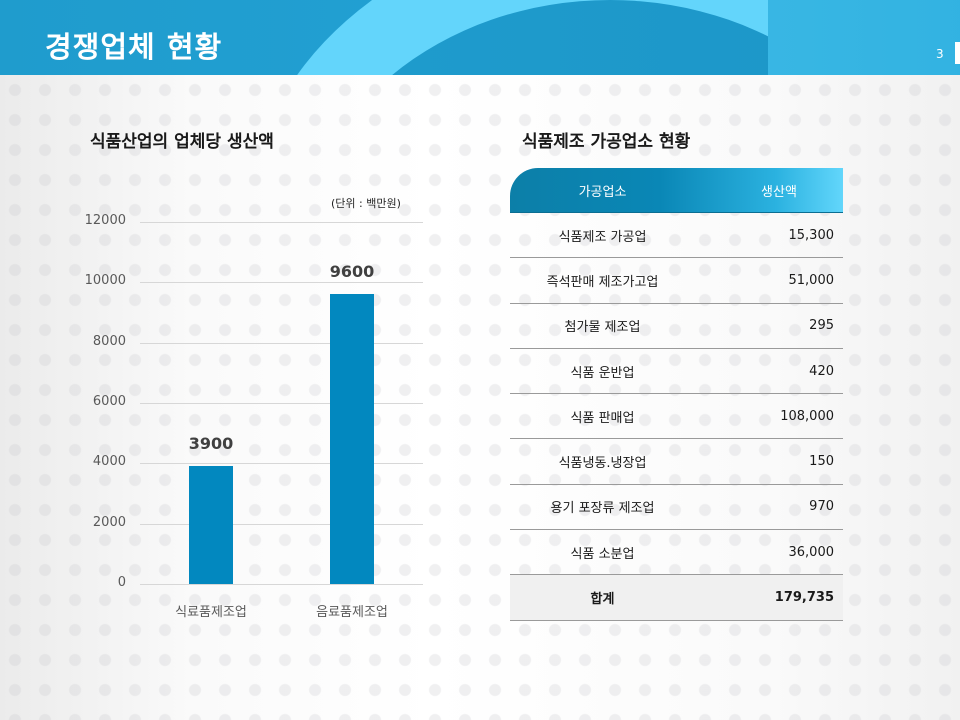 This screenshot has width=960, height=720. What do you see at coordinates (821, 507) in the screenshot?
I see `row-value: 970` at bounding box center [821, 507].